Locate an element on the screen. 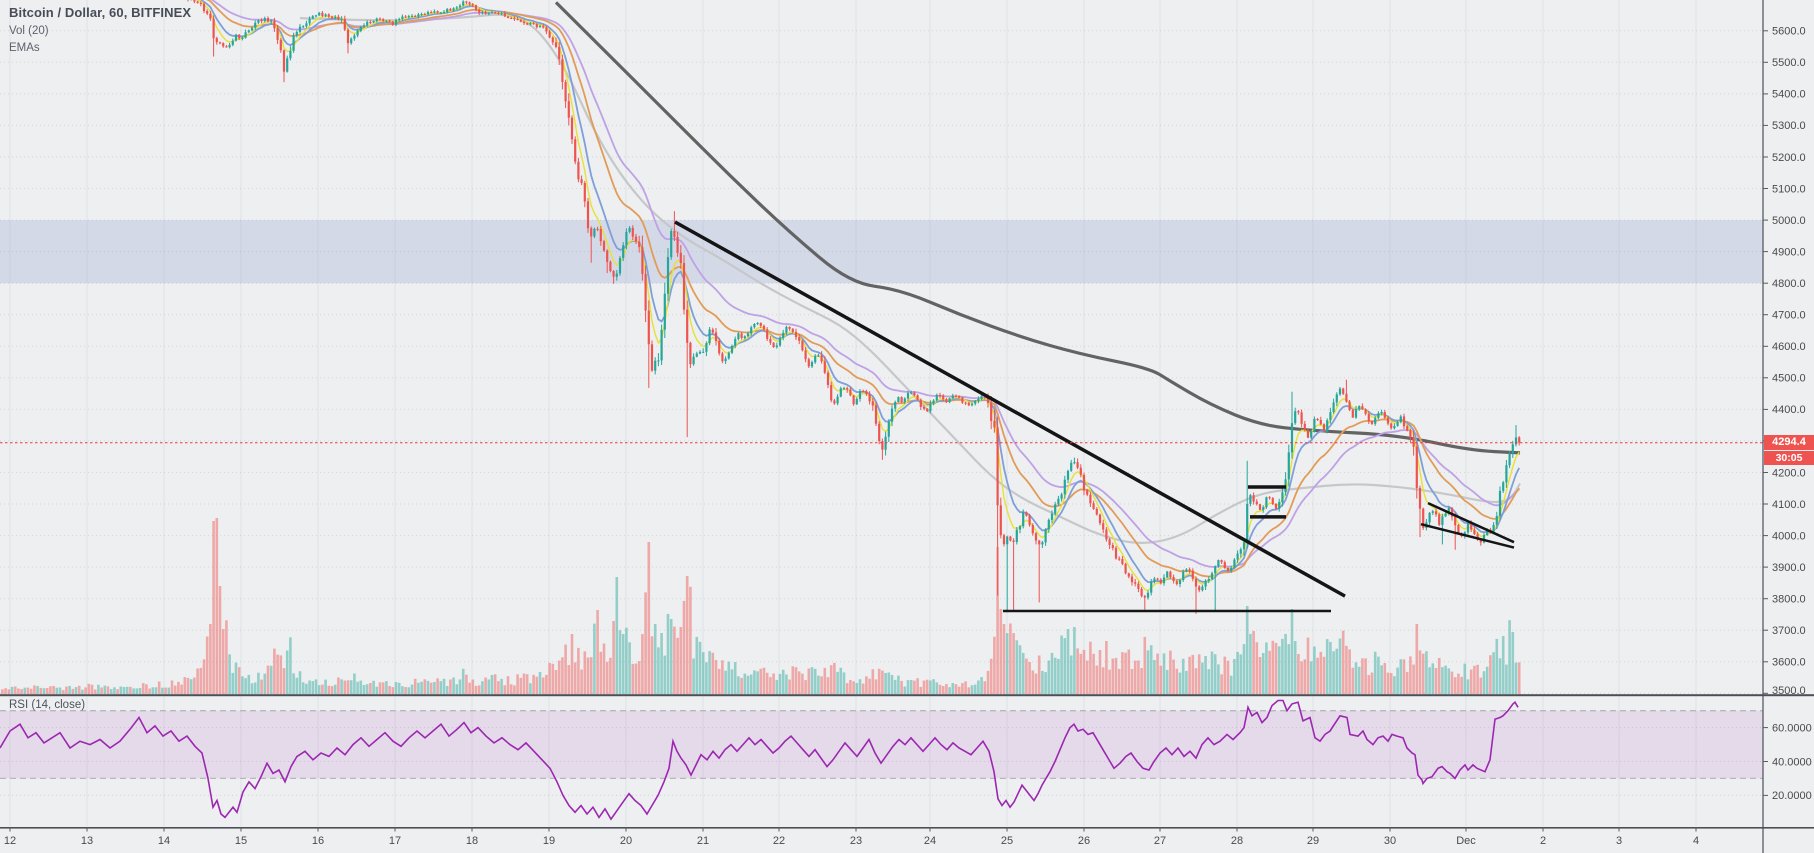  svg-text: 27 is located at coordinates (1160, 841).